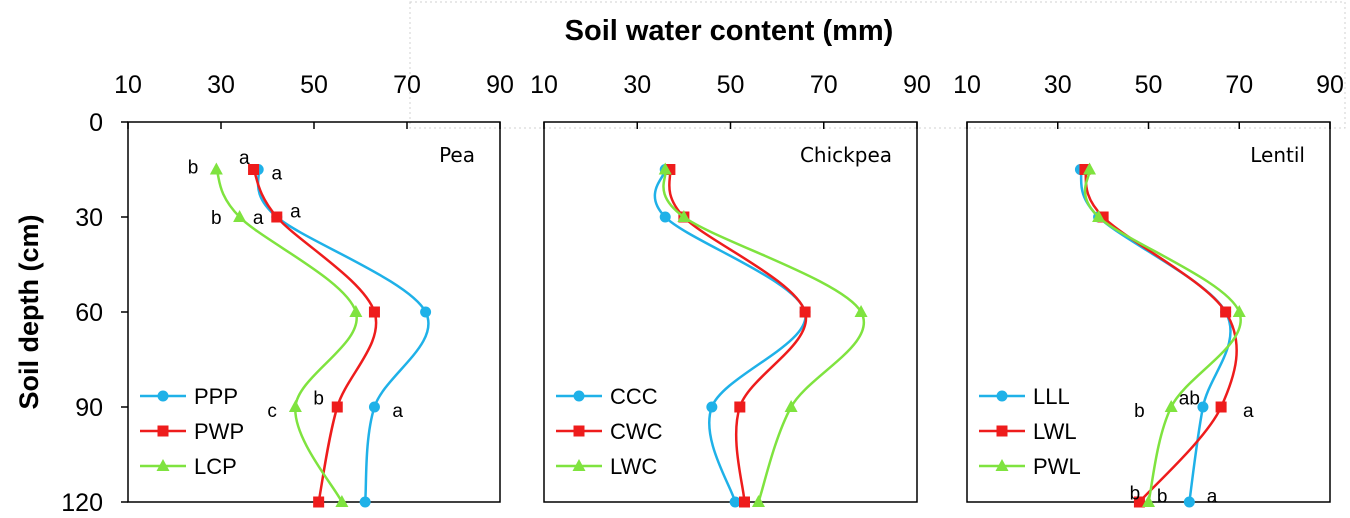 This screenshot has height=518, width=1350. I want to click on y-tick-label: 0, so click(96, 123).